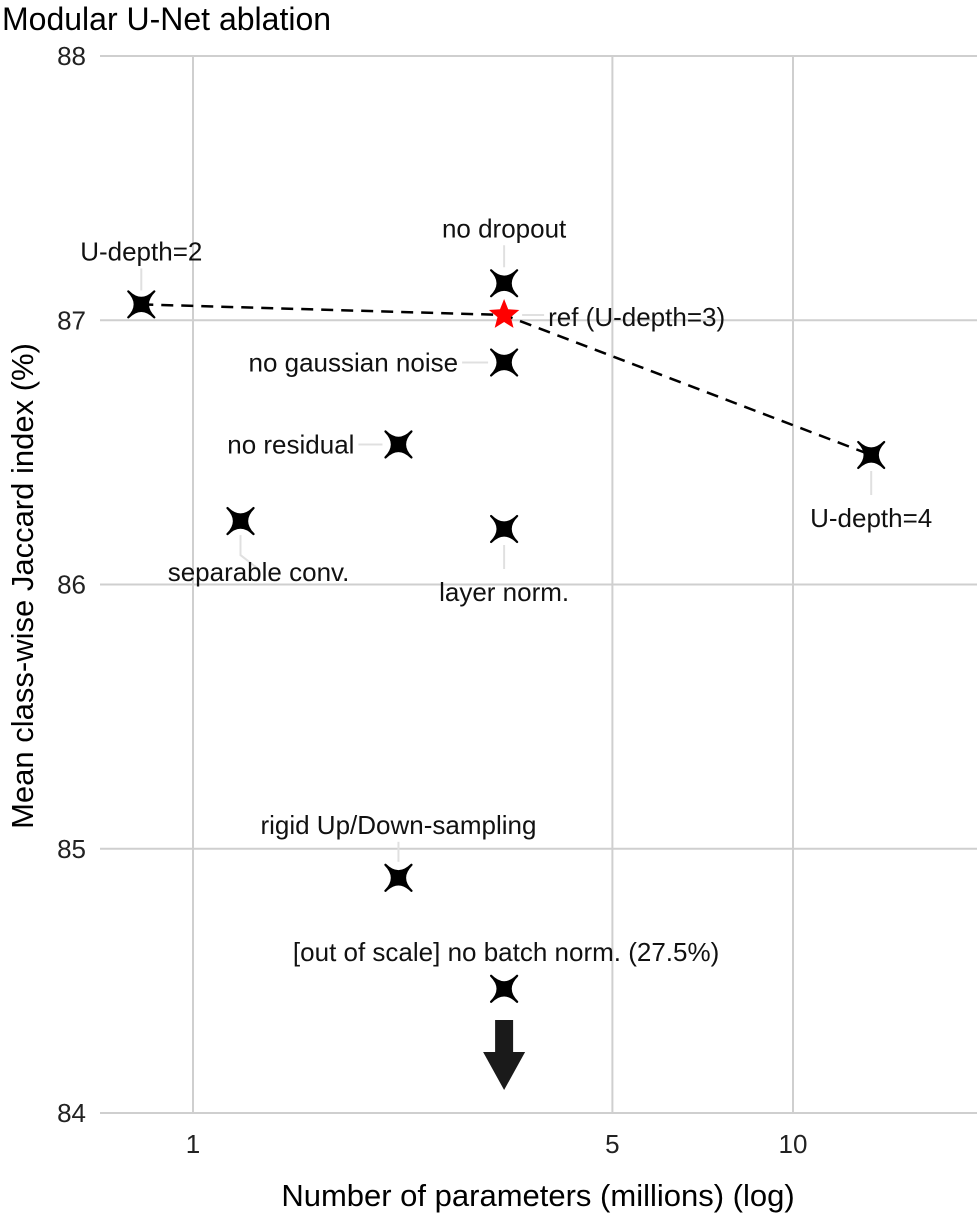 Image resolution: width=977 pixels, height=1213 pixels. I want to click on x-tick-label: 10, so click(793, 1144).